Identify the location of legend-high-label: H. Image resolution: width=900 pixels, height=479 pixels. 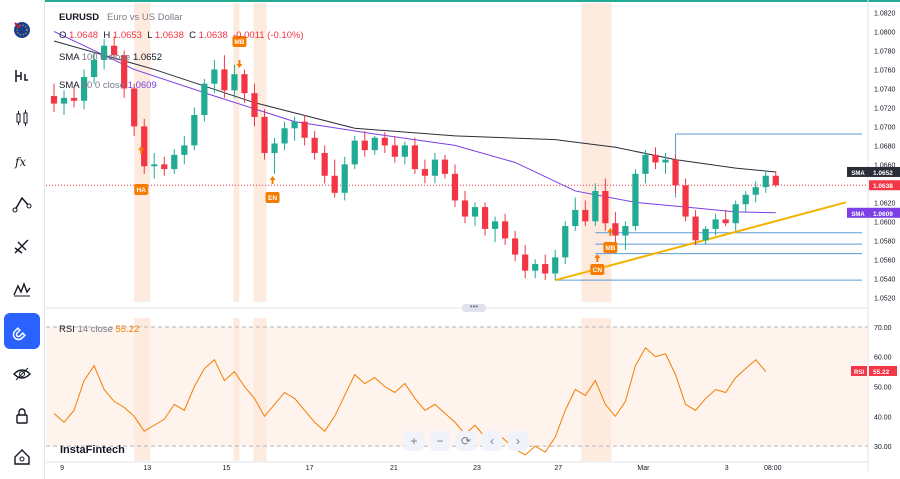
(107, 35).